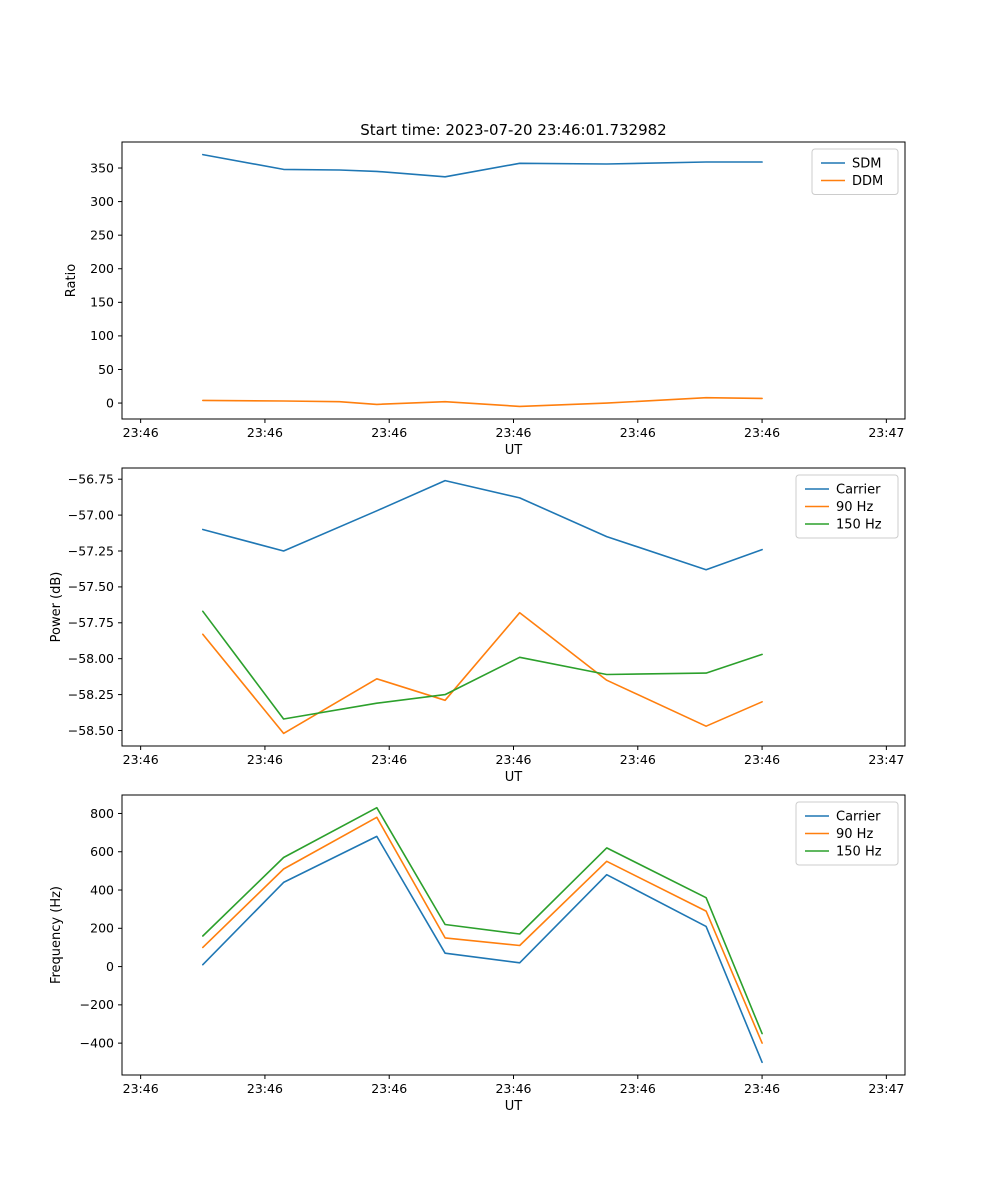 This screenshot has height=1200, width=1000. What do you see at coordinates (91, 694) in the screenshot?
I see `y-tick-label: −58.25` at bounding box center [91, 694].